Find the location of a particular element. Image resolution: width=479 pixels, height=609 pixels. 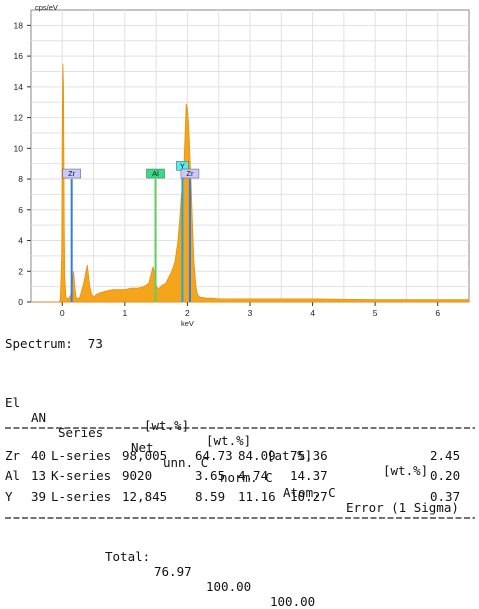

cell-an: 13 is located at coordinates (39, 475).